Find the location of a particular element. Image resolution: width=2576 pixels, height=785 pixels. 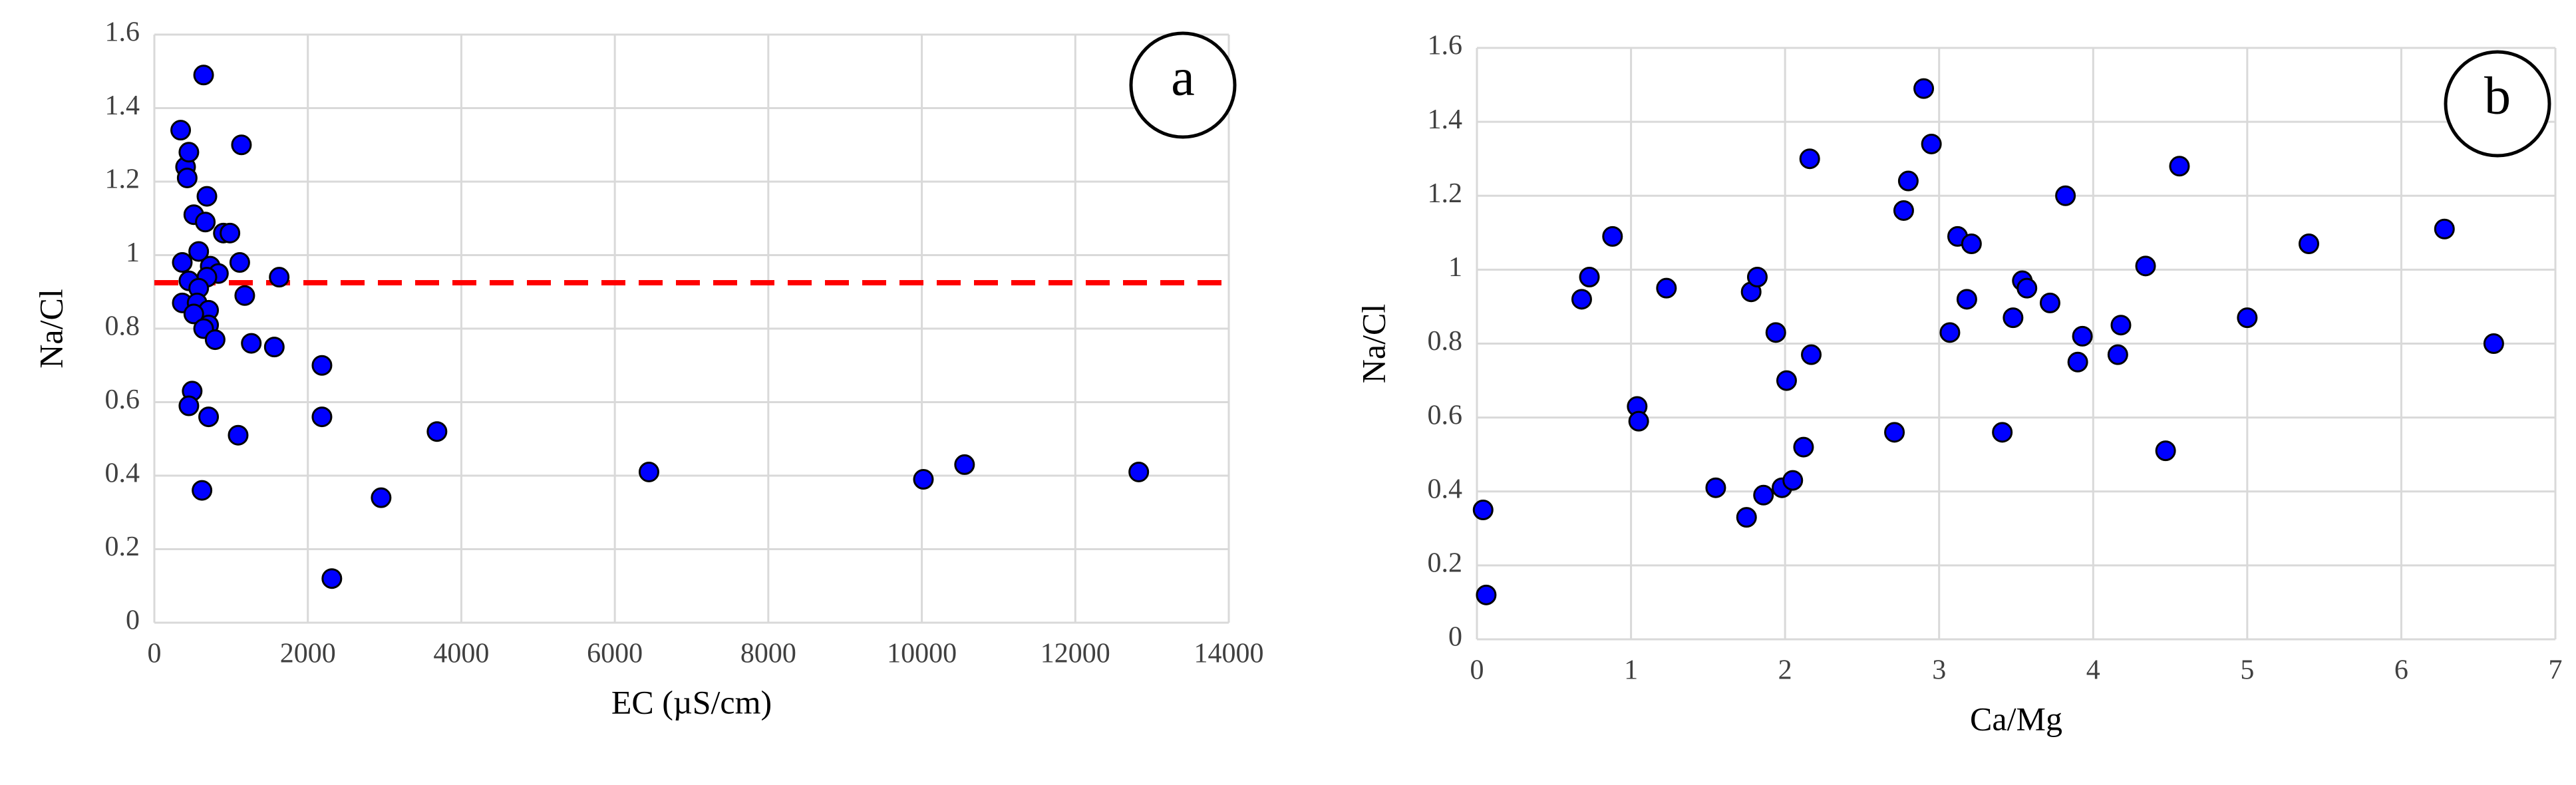

x-tick-label: 14000 is located at coordinates (1229, 654).